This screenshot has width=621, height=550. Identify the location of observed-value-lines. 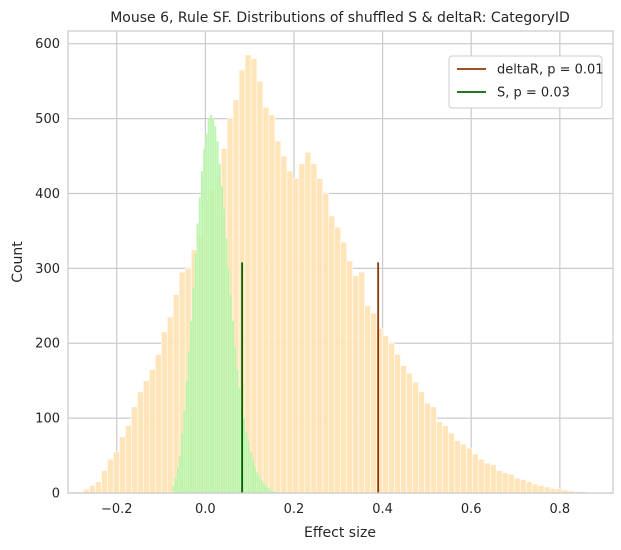
(310, 377).